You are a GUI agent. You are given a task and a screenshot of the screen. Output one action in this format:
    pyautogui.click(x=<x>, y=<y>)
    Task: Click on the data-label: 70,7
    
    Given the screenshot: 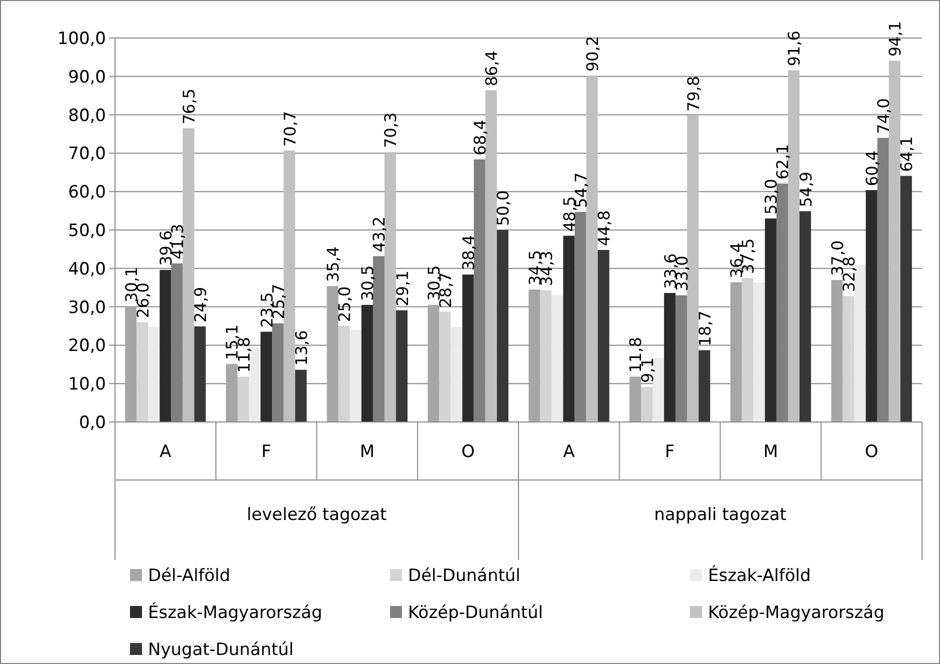 What is the action you would take?
    pyautogui.click(x=290, y=128)
    